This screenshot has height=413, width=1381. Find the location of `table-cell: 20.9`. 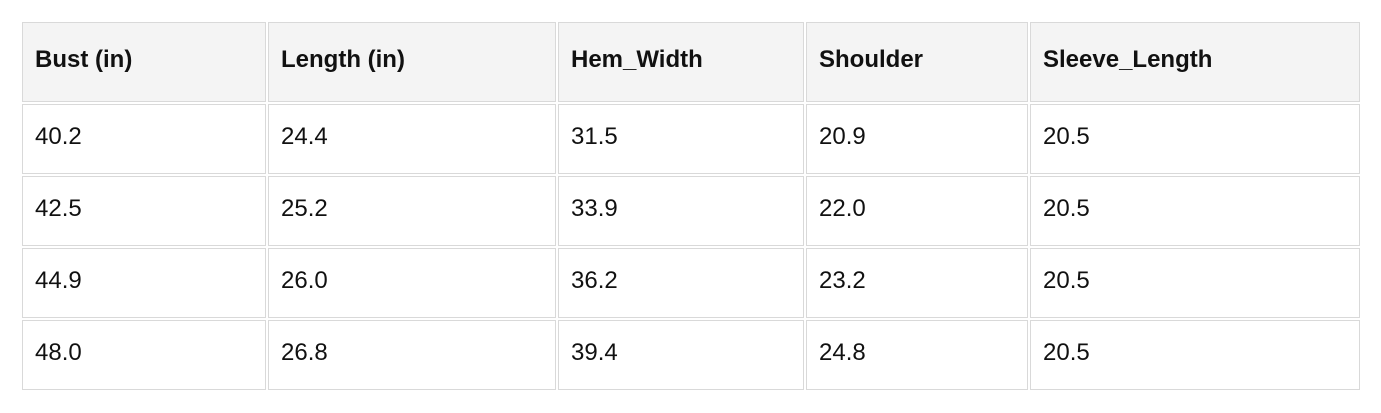

table-cell: 20.9 is located at coordinates (917, 139).